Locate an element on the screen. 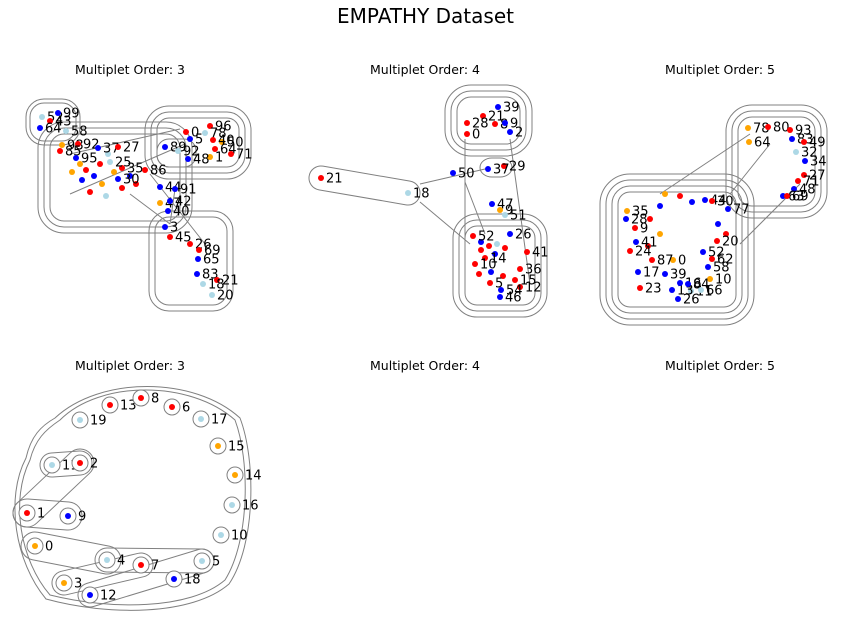 This screenshot has width=851, height=629. node-label: 25 is located at coordinates (123, 163).